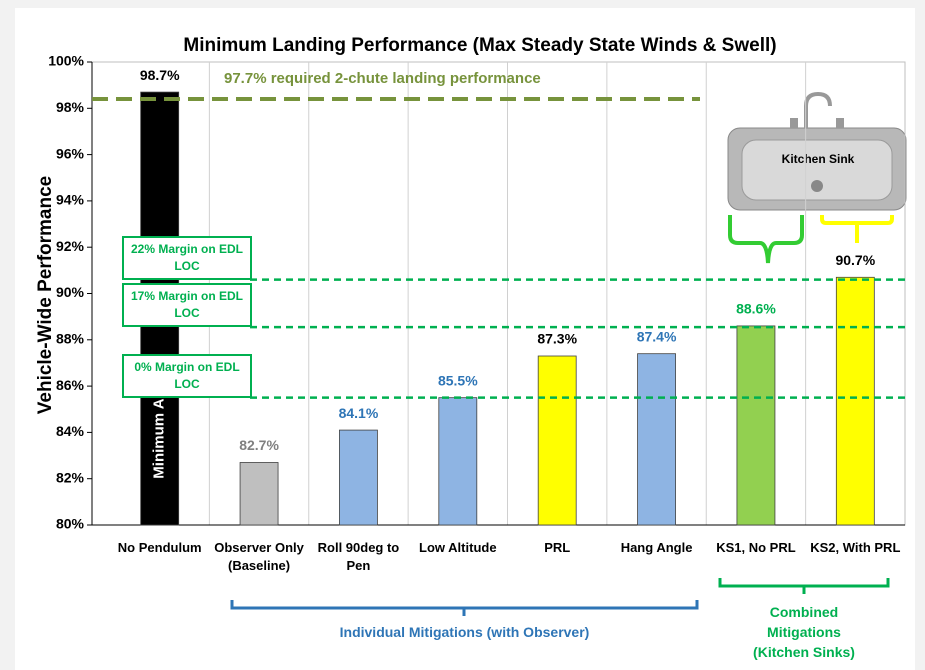 This screenshot has height=670, width=925. What do you see at coordinates (70, 246) in the screenshot?
I see `y-tick-label: 92%` at bounding box center [70, 246].